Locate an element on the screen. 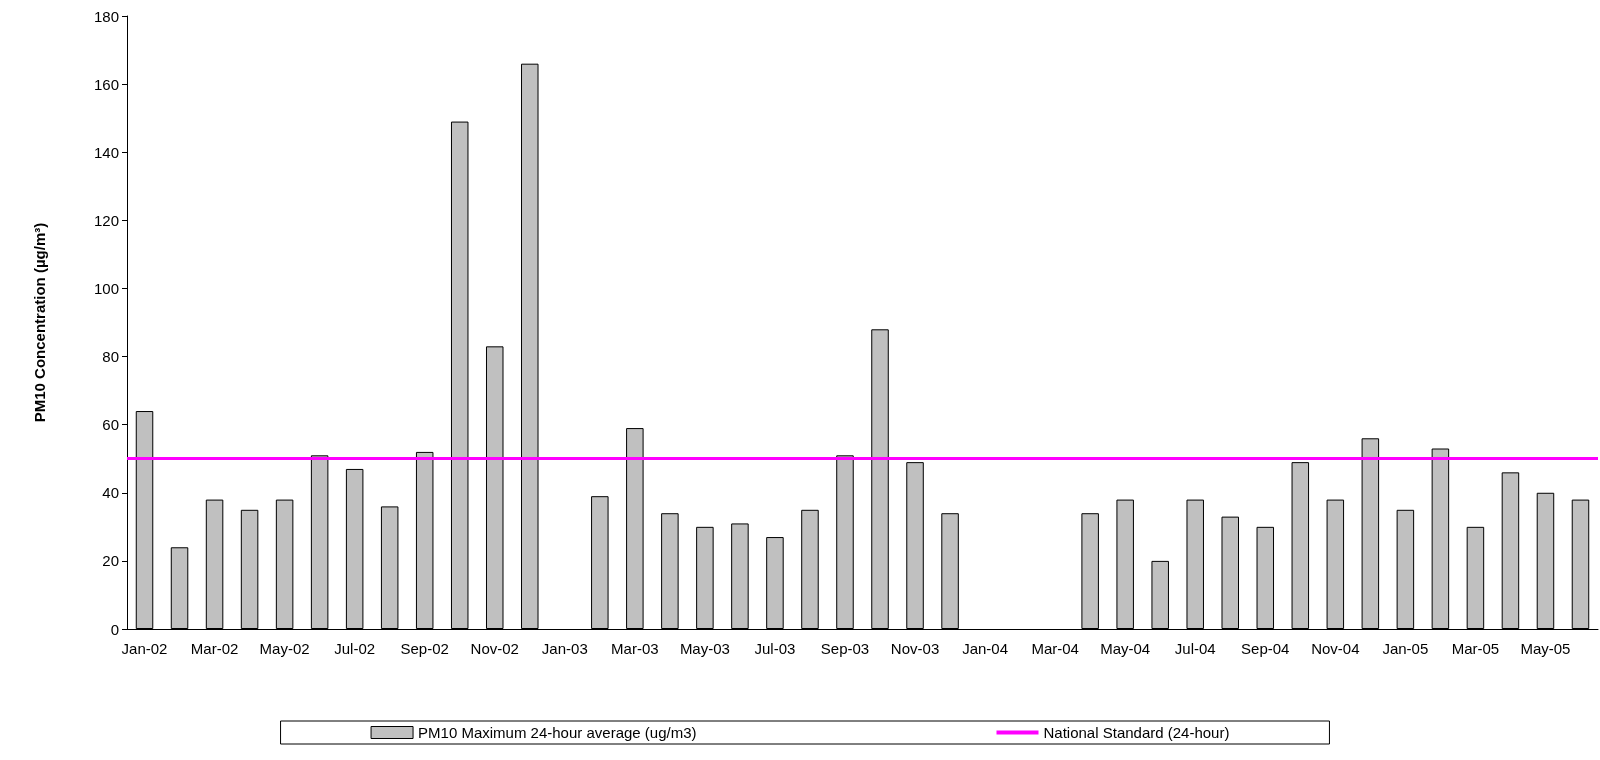 This screenshot has height=760, width=1600. x-tick-label: Jul-04 is located at coordinates (1195, 648).